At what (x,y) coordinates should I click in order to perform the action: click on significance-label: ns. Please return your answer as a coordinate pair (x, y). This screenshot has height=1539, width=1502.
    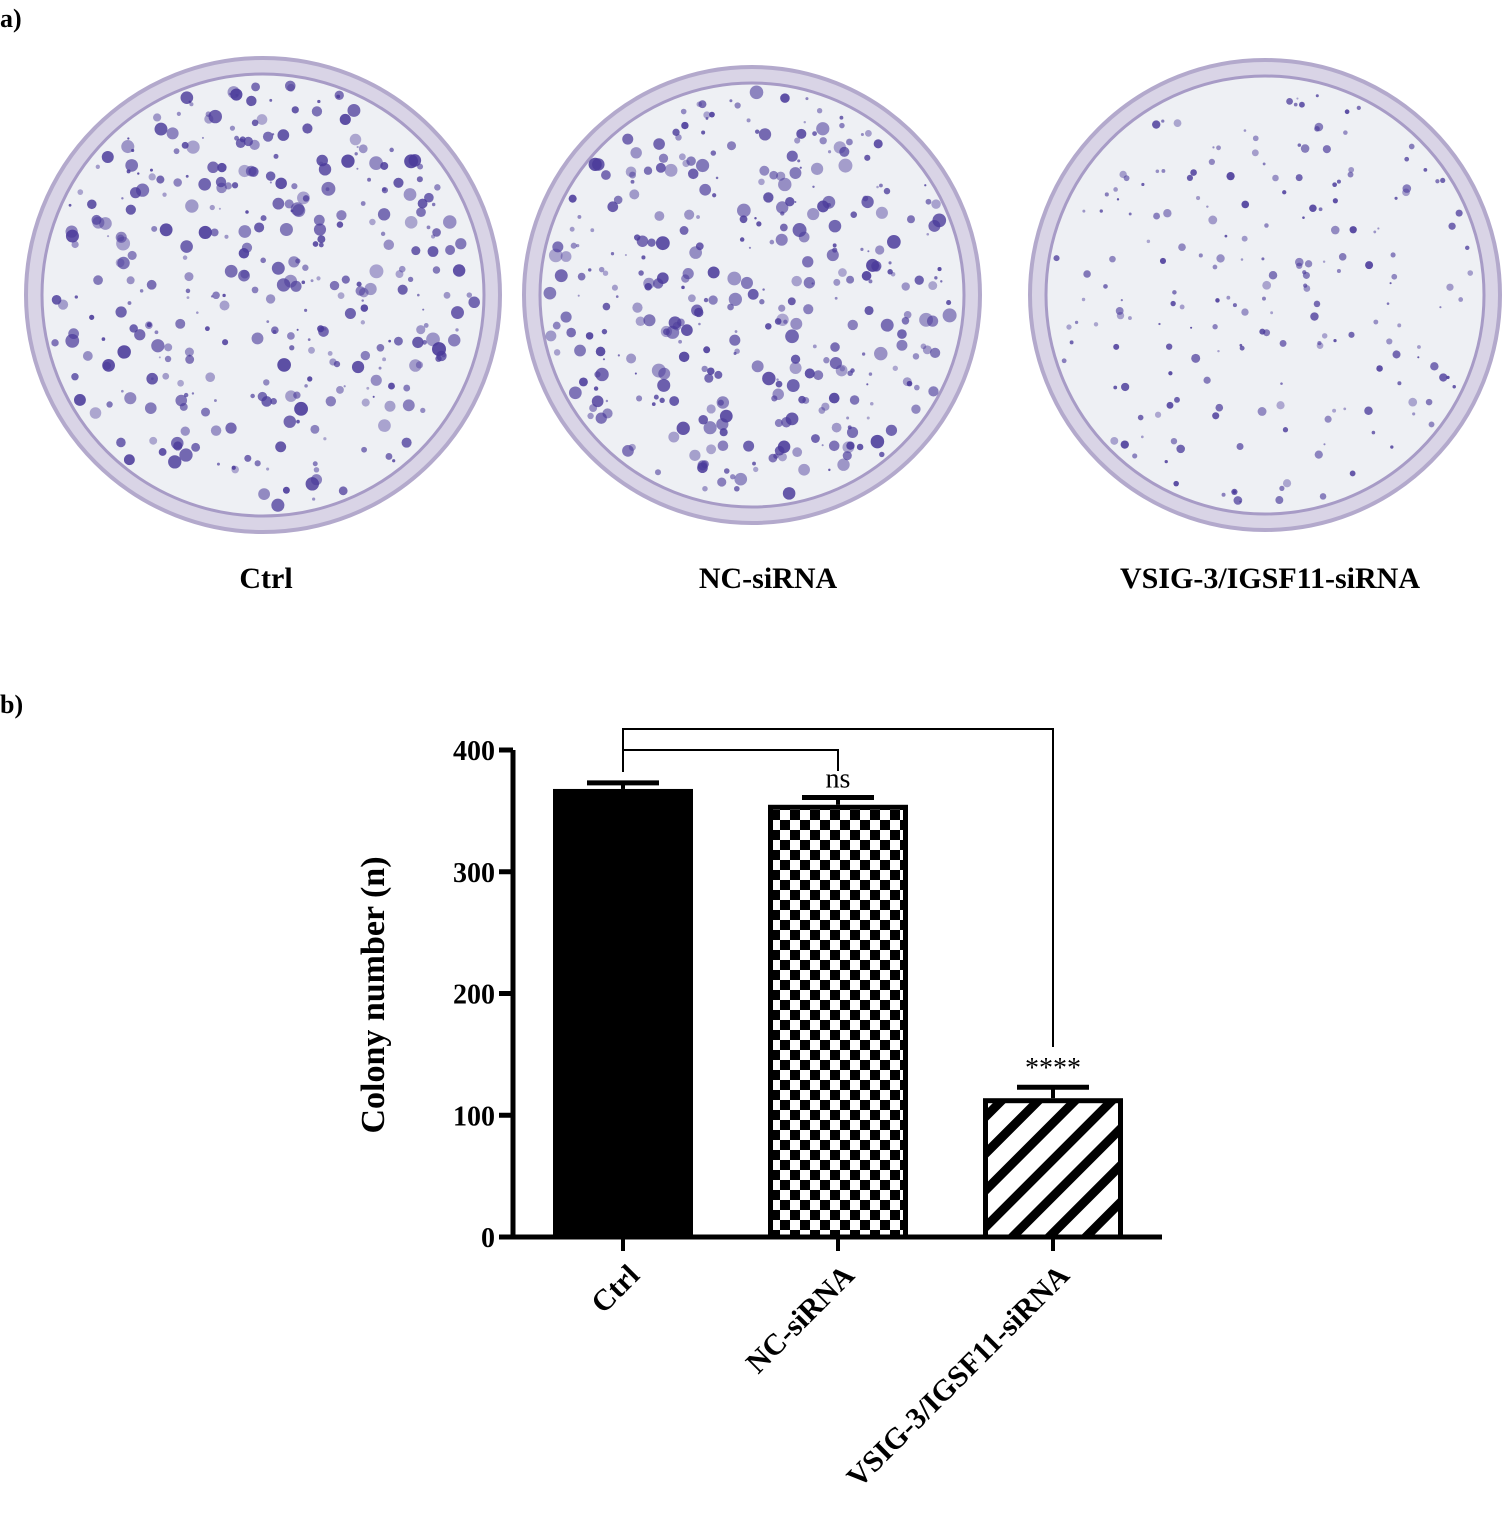
    Looking at the image, I should click on (838, 778).